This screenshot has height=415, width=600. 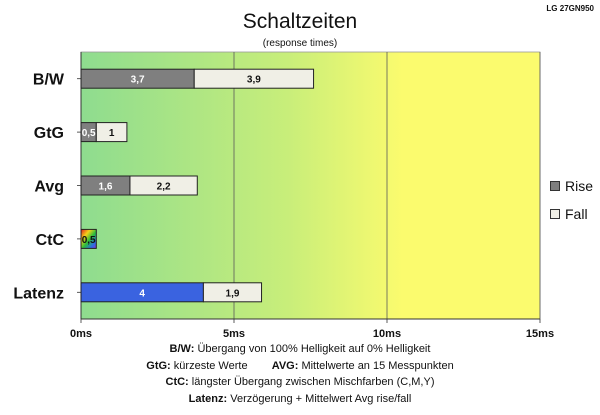 I want to click on data-label: 1,6, so click(x=106, y=187).